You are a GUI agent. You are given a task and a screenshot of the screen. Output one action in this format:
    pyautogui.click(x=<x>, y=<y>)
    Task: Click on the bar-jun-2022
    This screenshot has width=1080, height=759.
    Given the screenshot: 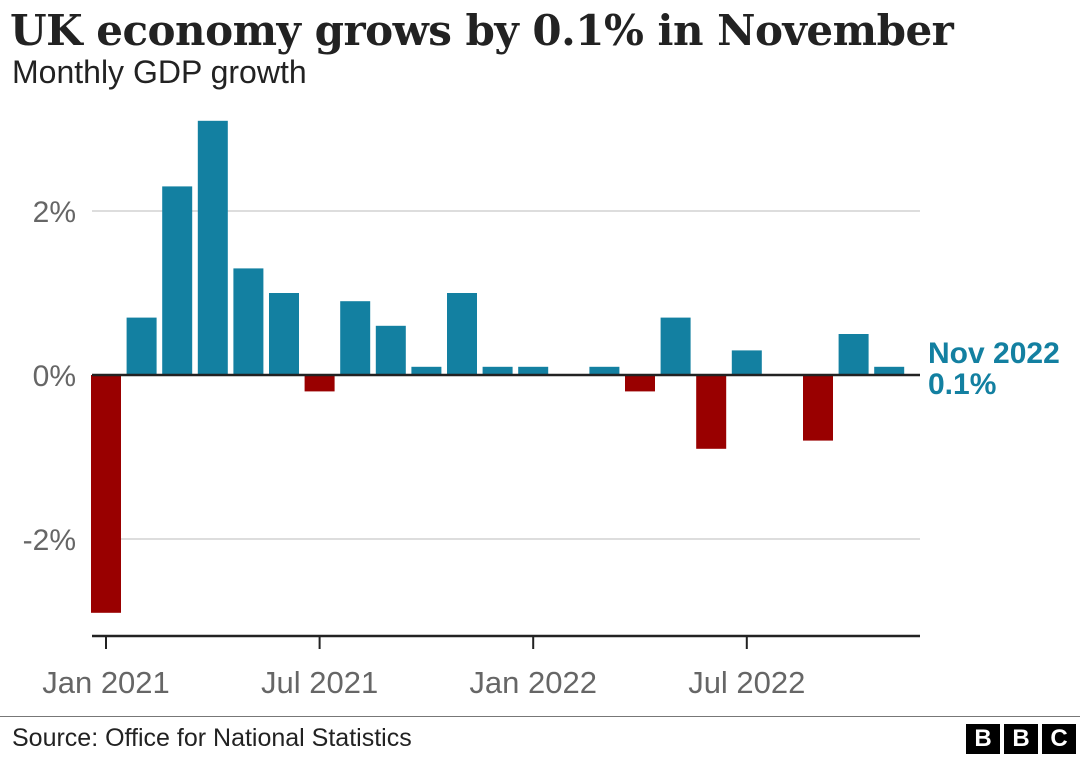 What is the action you would take?
    pyautogui.click(x=711, y=412)
    